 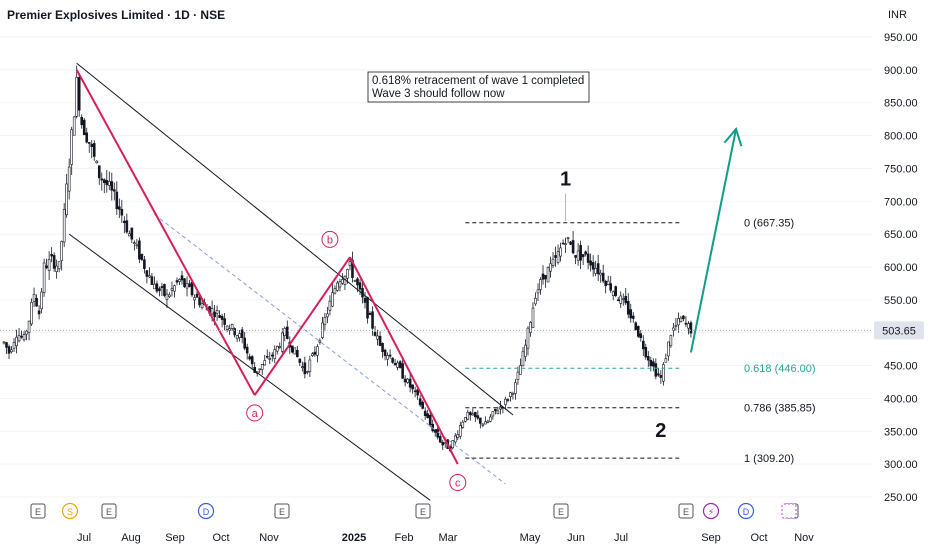 I want to click on future-earnings-marker, so click(x=789, y=511).